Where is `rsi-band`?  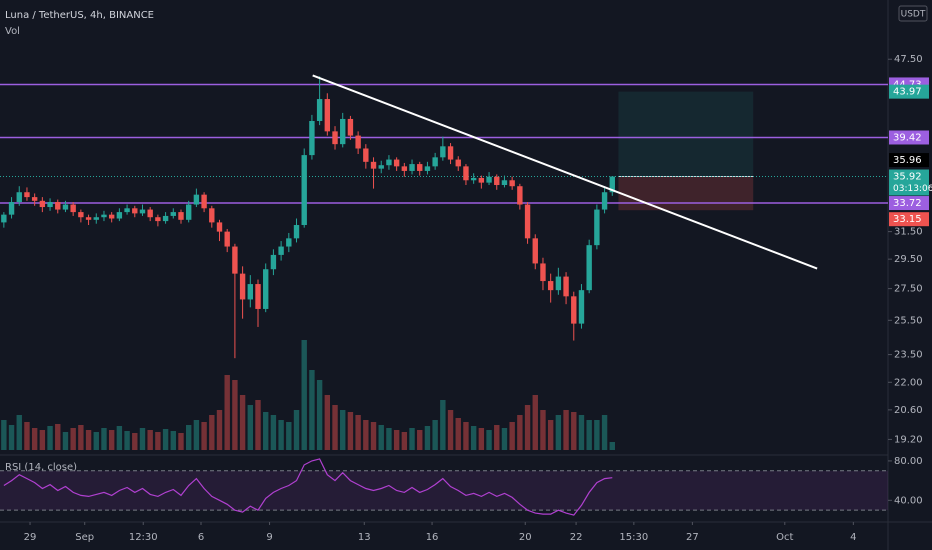
rsi-band is located at coordinates (444, 490).